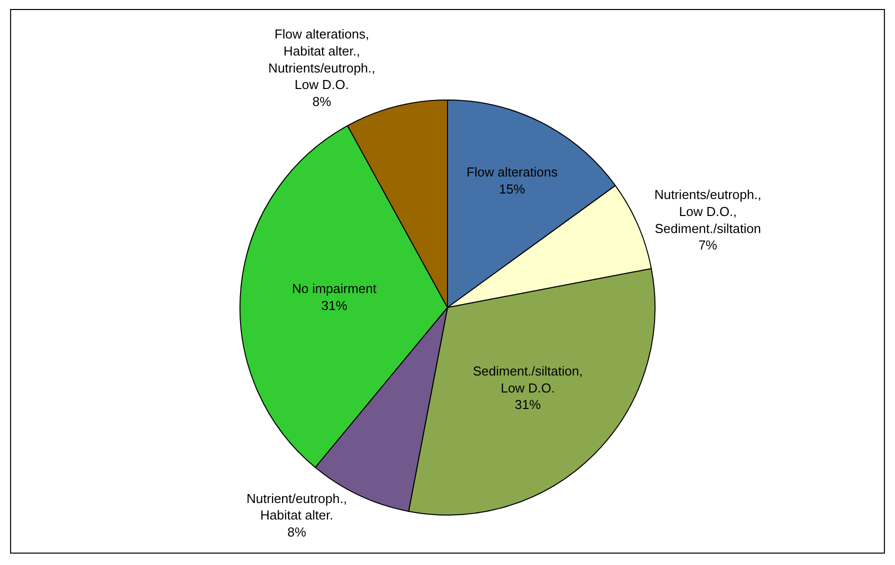  What do you see at coordinates (527, 379) in the screenshot?
I see `slice-label: Sediment./siltation, Low D.O.` at bounding box center [527, 379].